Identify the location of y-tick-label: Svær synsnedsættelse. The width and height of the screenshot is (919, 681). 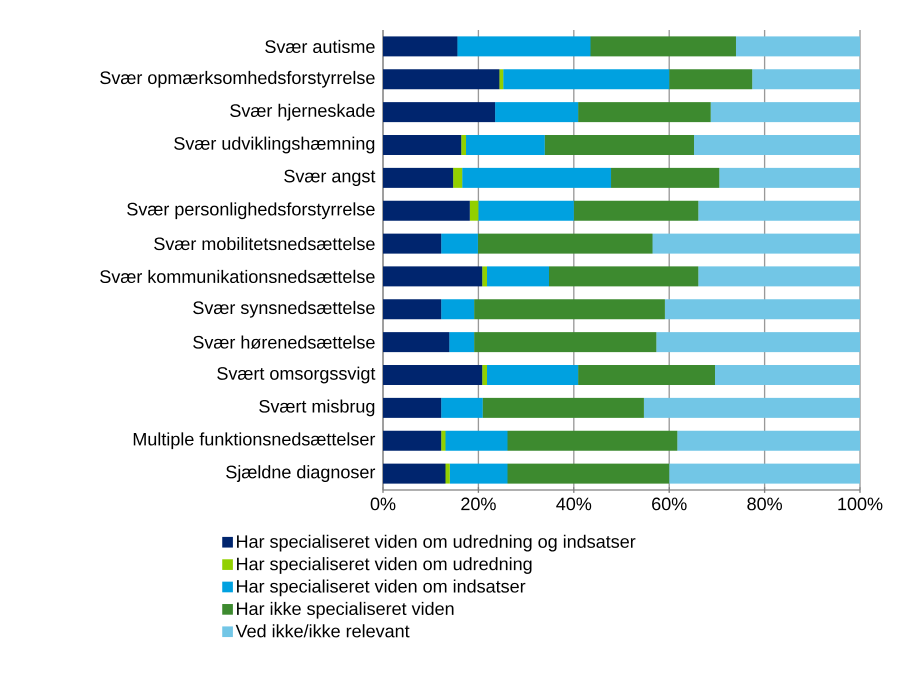
(284, 309).